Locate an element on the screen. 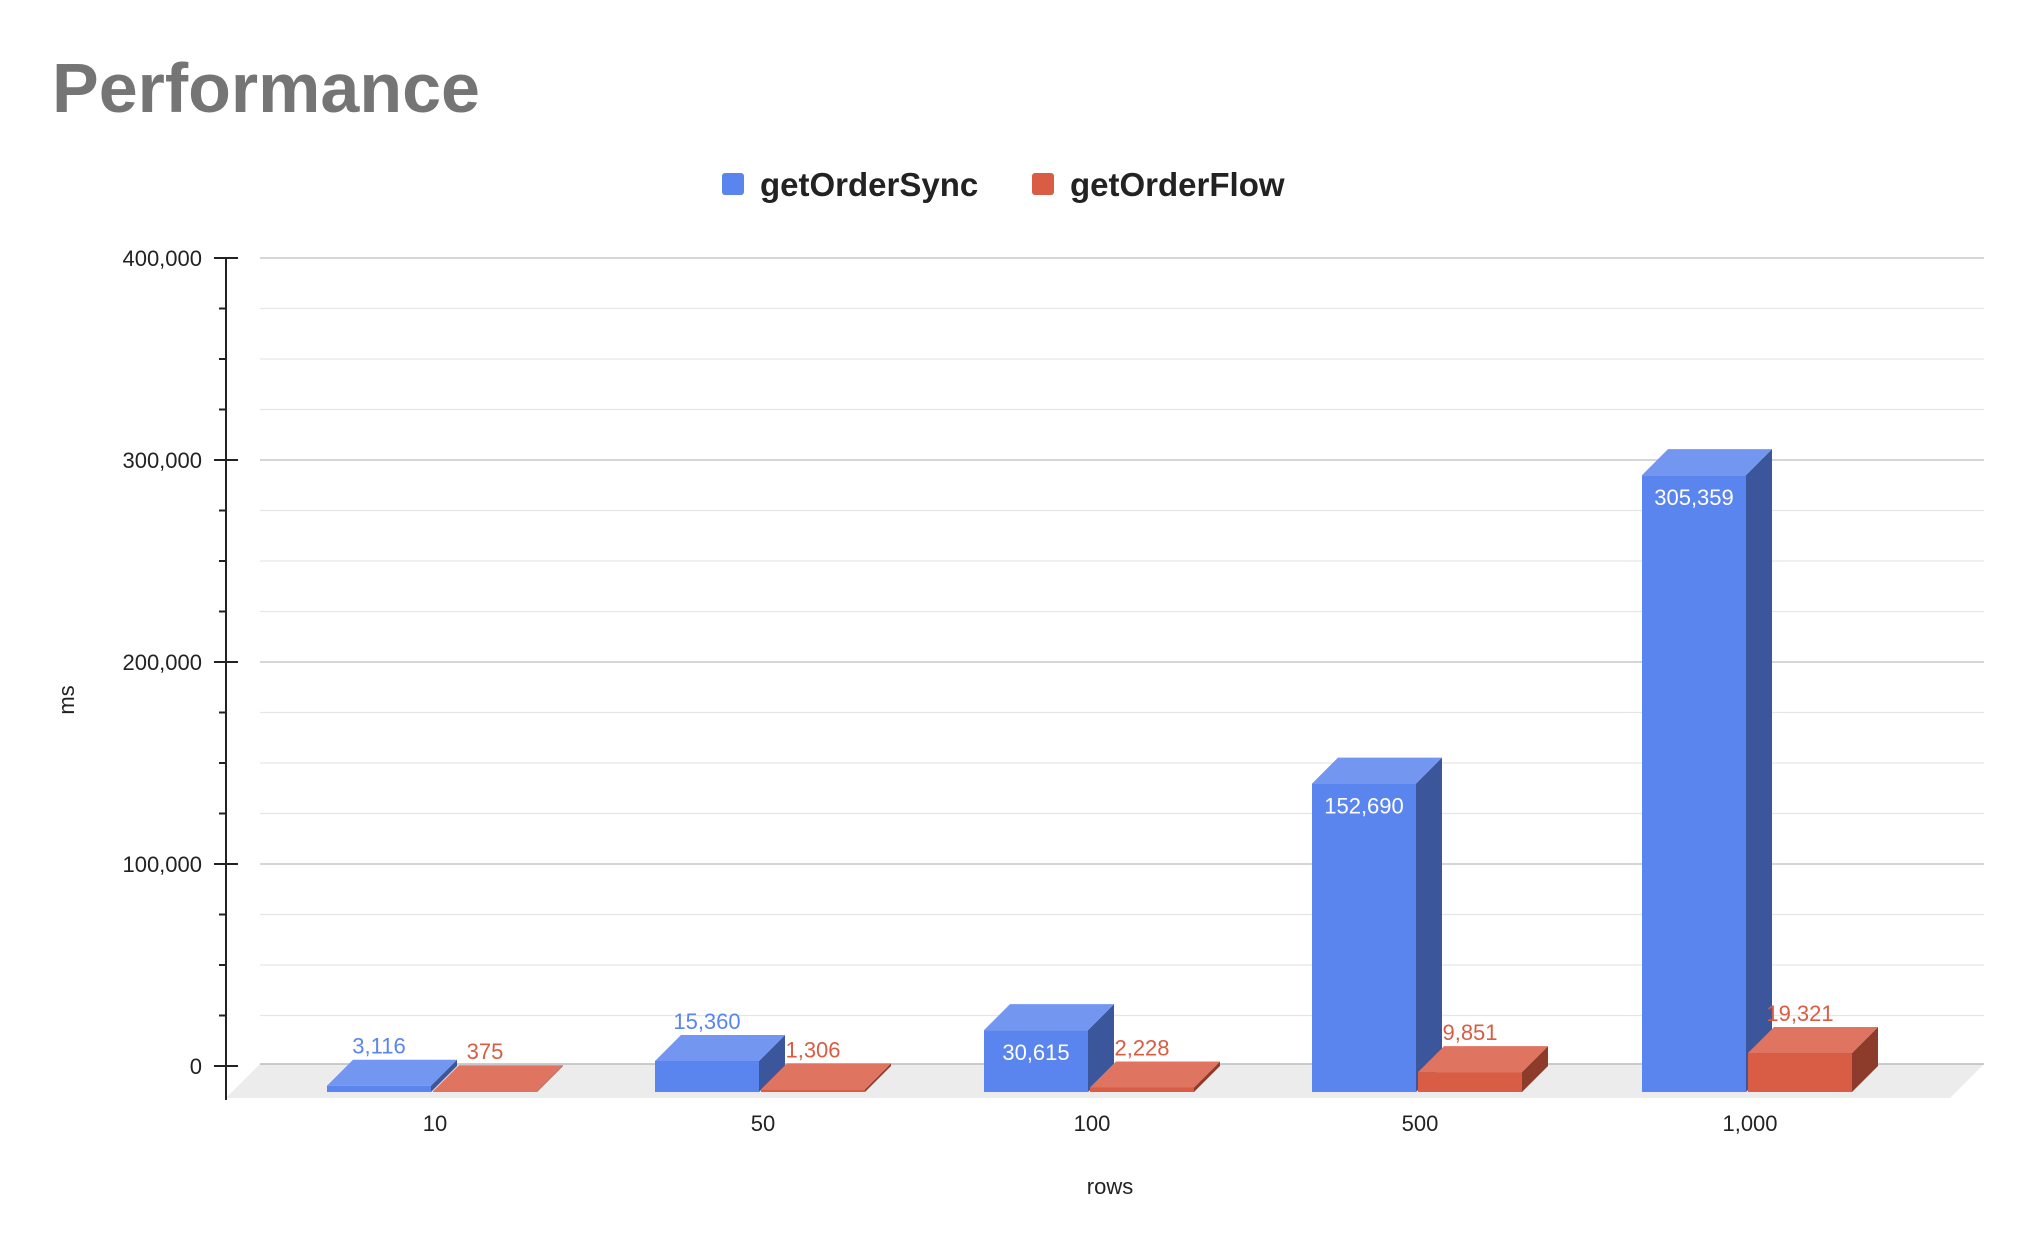  data-label: 2,228 is located at coordinates (1141, 1047).